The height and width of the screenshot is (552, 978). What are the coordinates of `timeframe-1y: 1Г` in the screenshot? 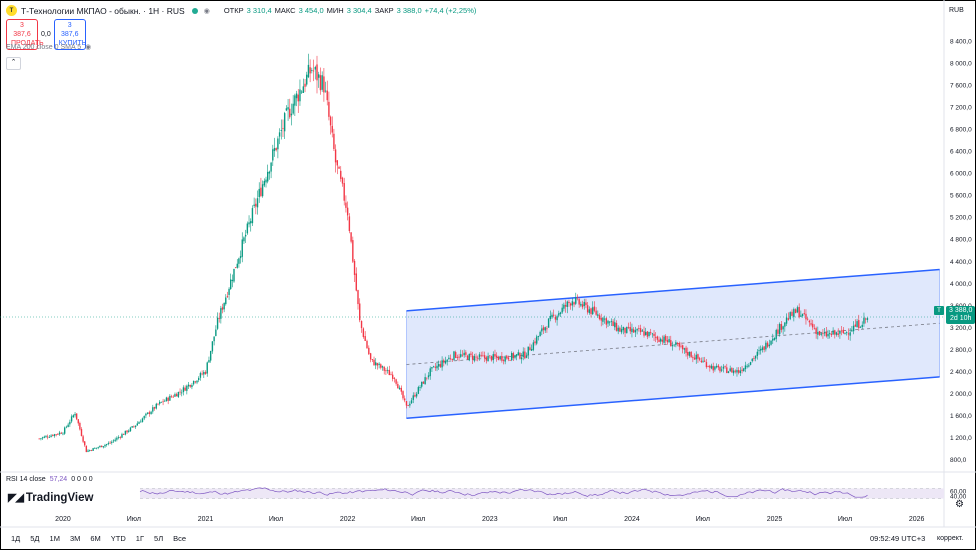 It's located at (140, 538).